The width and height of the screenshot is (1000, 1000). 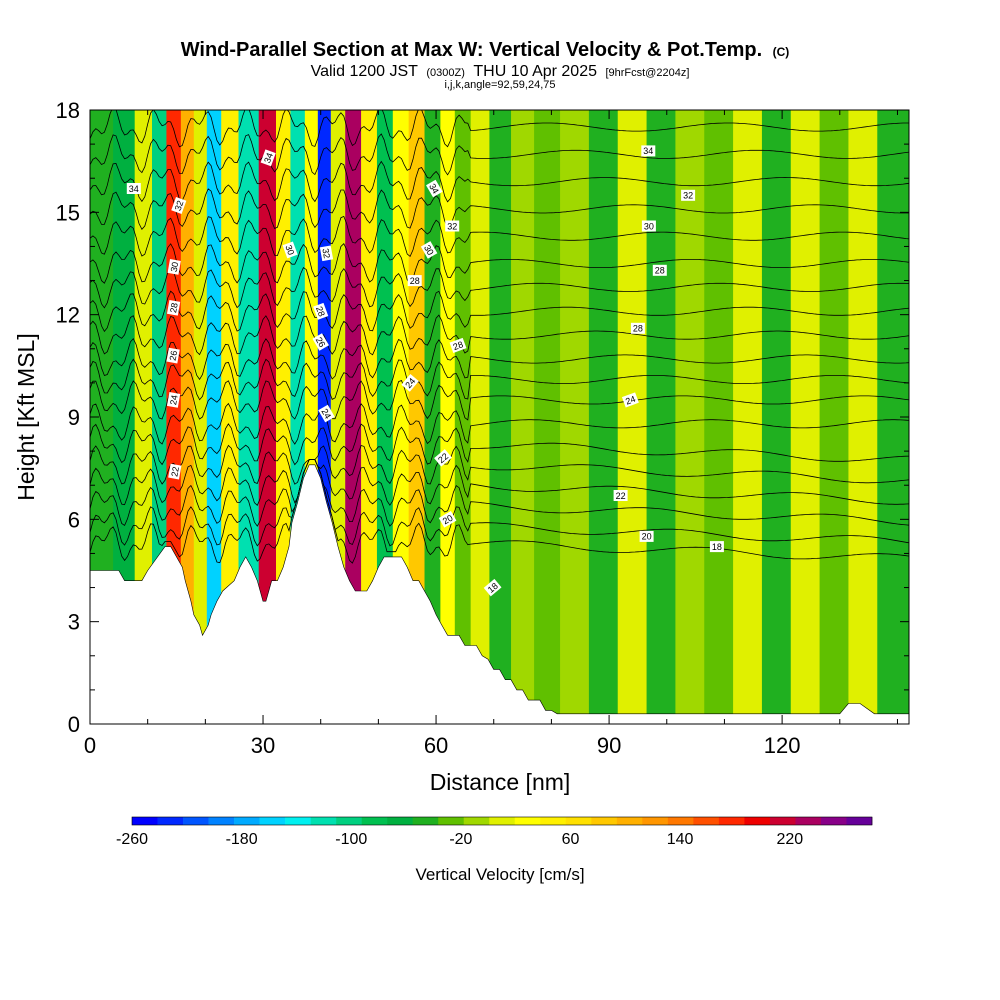 What do you see at coordinates (74, 724) in the screenshot?
I see `y-tick-label: 0` at bounding box center [74, 724].